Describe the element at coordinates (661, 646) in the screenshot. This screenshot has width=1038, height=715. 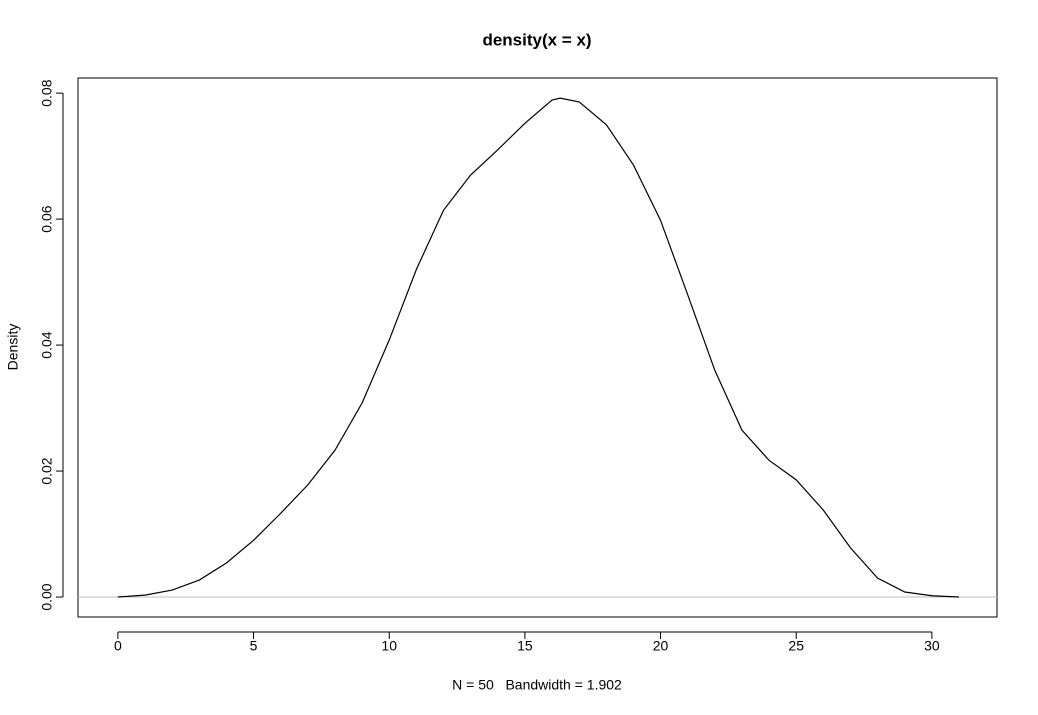
I see `x-tick-label: 20` at that location.